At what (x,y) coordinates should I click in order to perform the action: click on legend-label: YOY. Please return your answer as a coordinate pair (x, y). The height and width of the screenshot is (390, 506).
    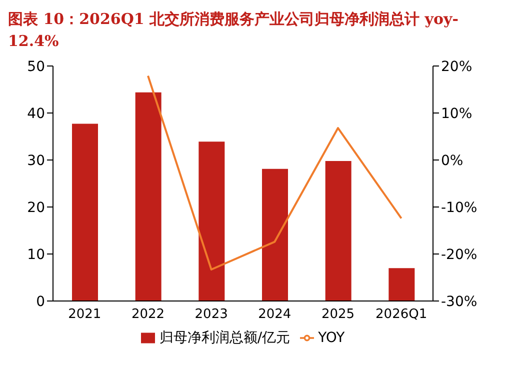
    Looking at the image, I should click on (331, 338).